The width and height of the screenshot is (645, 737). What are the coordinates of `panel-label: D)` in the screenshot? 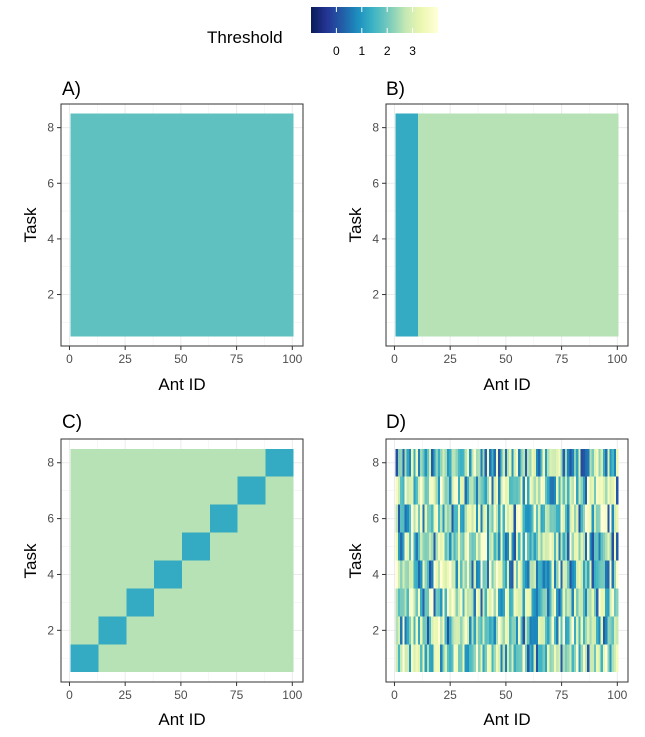 It's located at (396, 422).